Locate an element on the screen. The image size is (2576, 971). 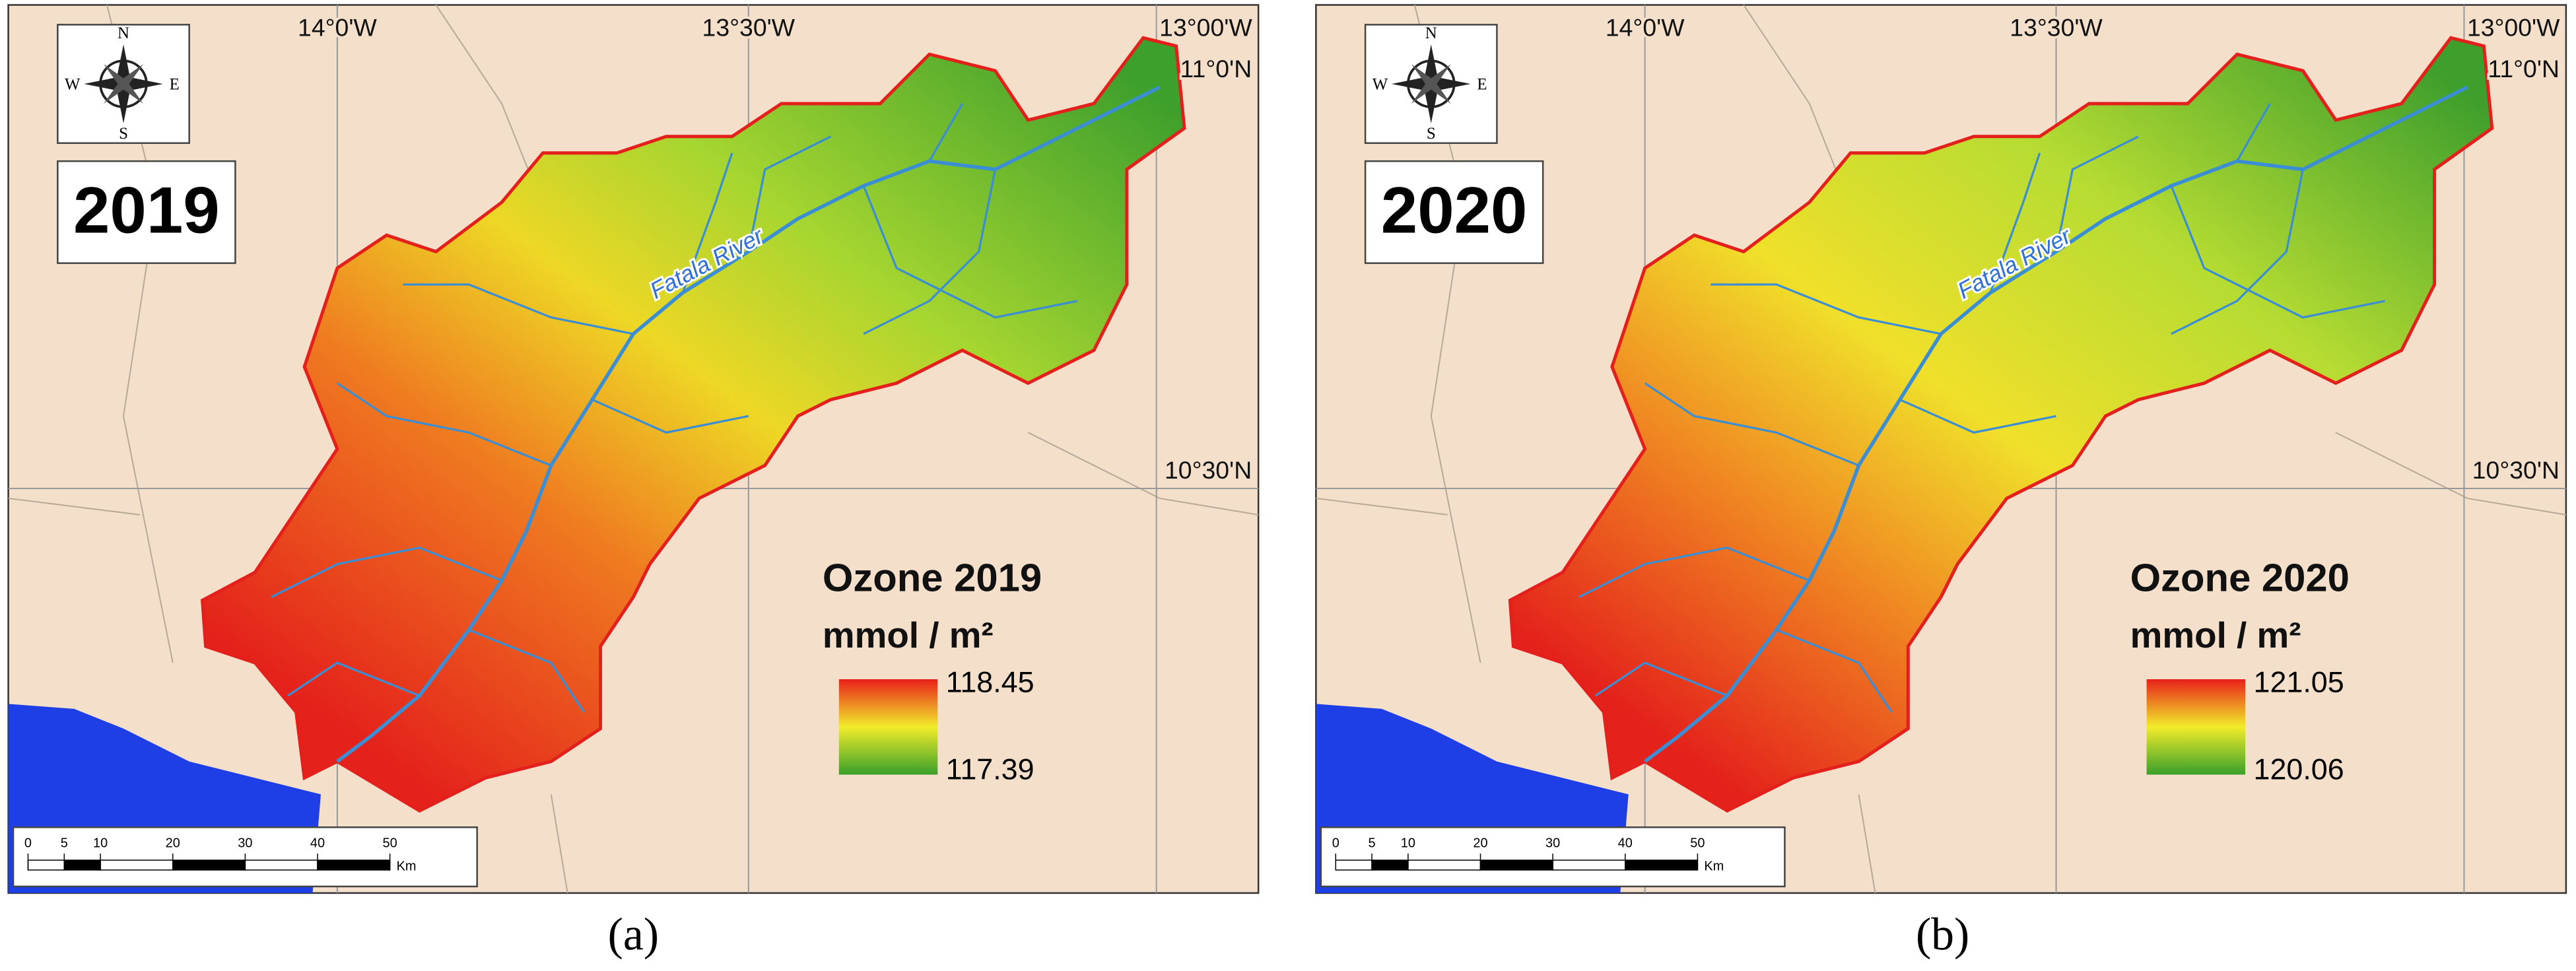
panel-caption: (b) is located at coordinates (1943, 935).